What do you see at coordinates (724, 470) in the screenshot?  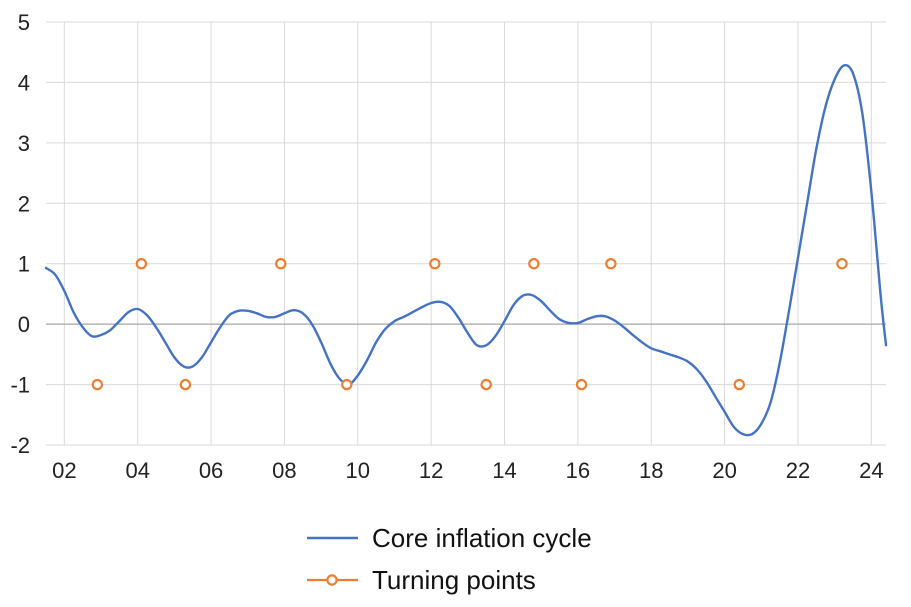 I see `x-tick-label: 20` at bounding box center [724, 470].